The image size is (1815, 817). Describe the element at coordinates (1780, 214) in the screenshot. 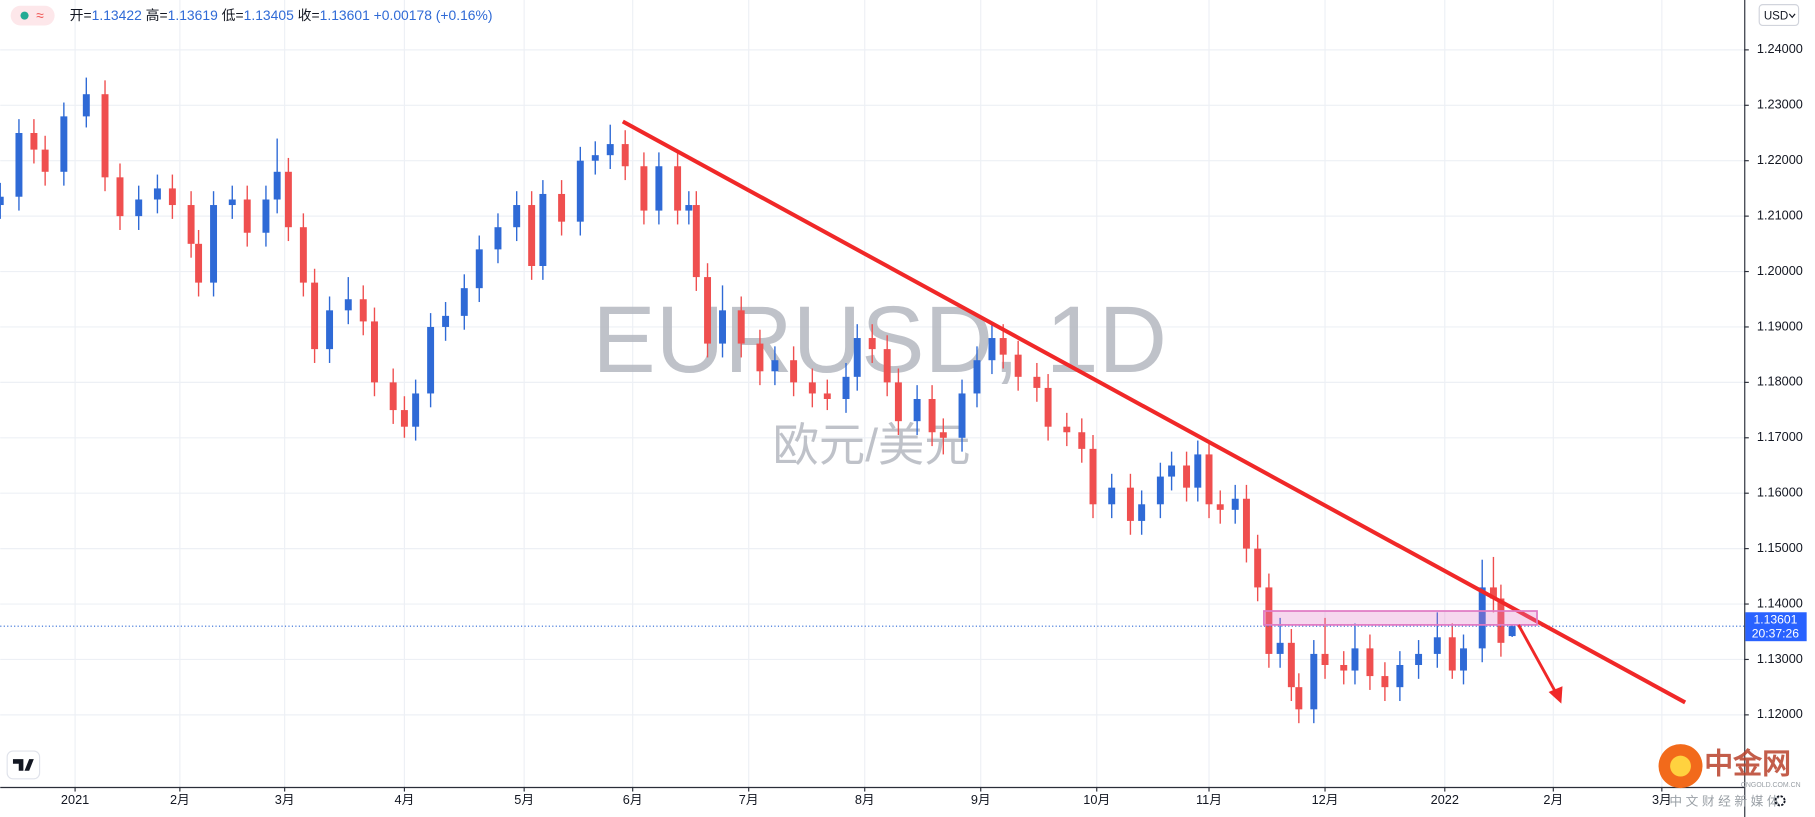

I see `y-tick-label: 1.21000` at that location.